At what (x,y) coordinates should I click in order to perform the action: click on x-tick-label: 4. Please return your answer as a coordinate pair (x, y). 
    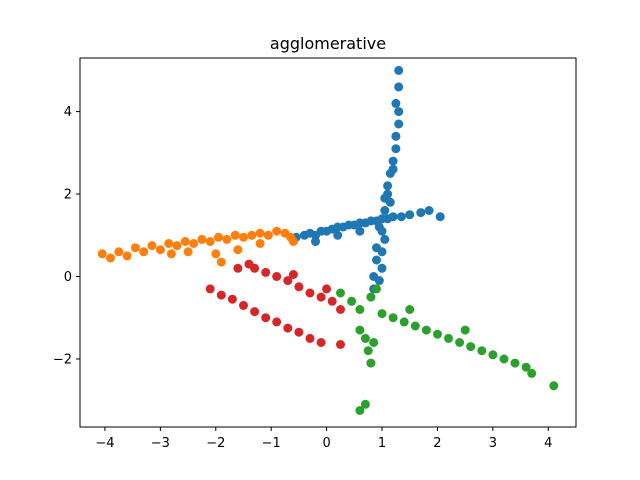
    Looking at the image, I should click on (548, 443).